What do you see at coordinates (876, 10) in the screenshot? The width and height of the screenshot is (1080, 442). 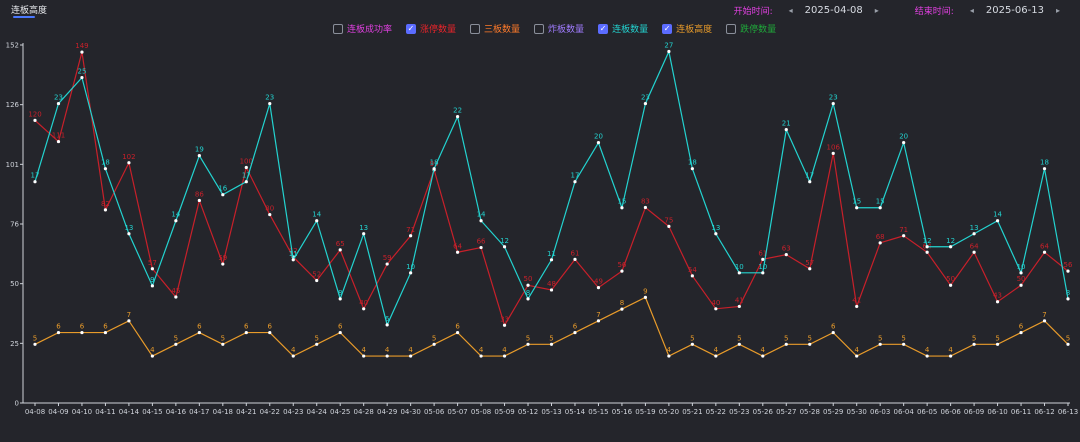 I see `start-next-arrow-icon: ▸` at bounding box center [876, 10].